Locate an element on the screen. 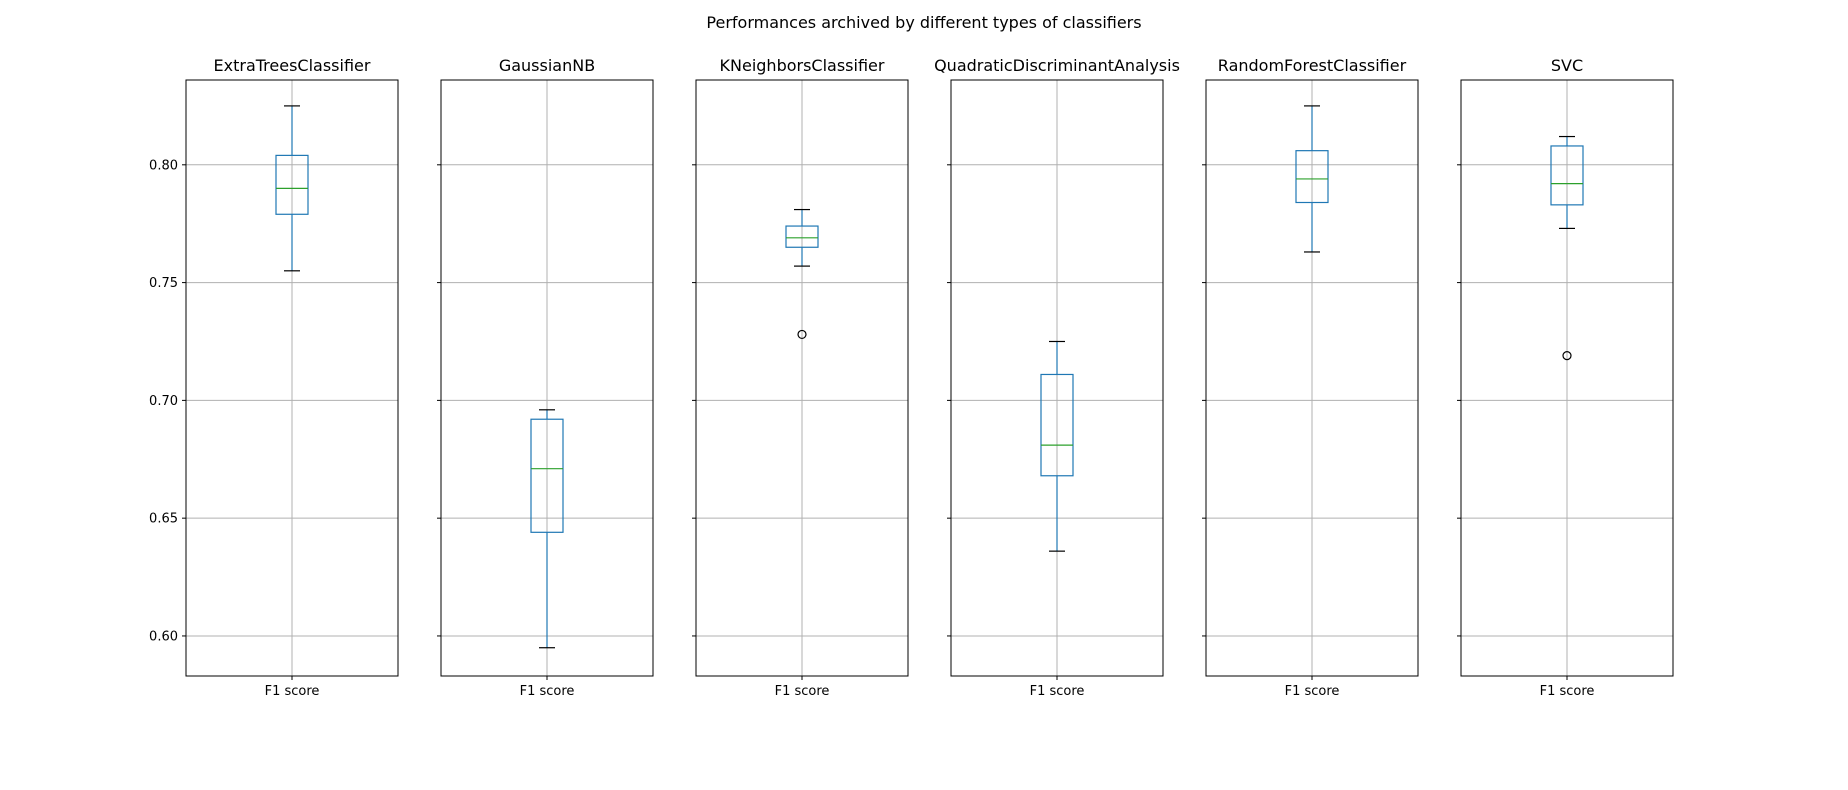 Image resolution: width=1848 pixels, height=790 pixels. y-tick-label: 0.80 is located at coordinates (163, 165).